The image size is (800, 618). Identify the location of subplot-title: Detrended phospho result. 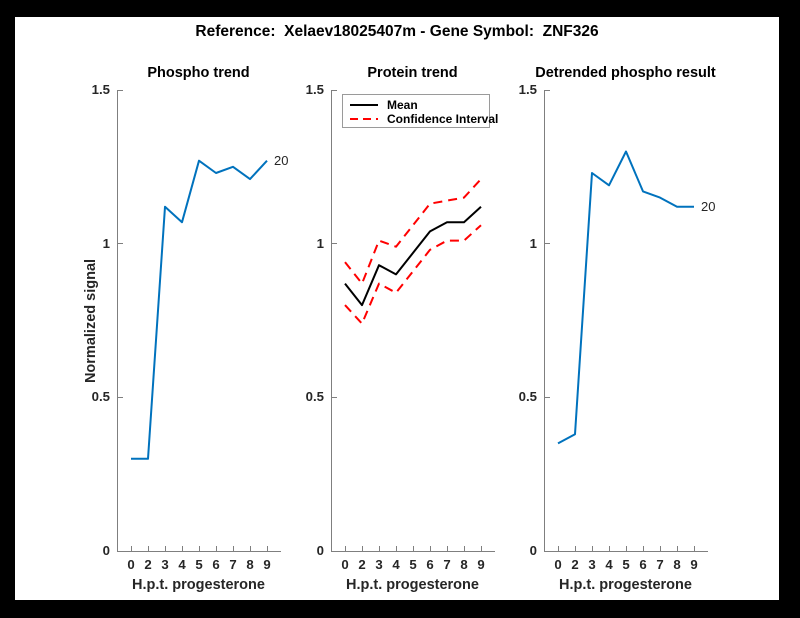
(625, 73).